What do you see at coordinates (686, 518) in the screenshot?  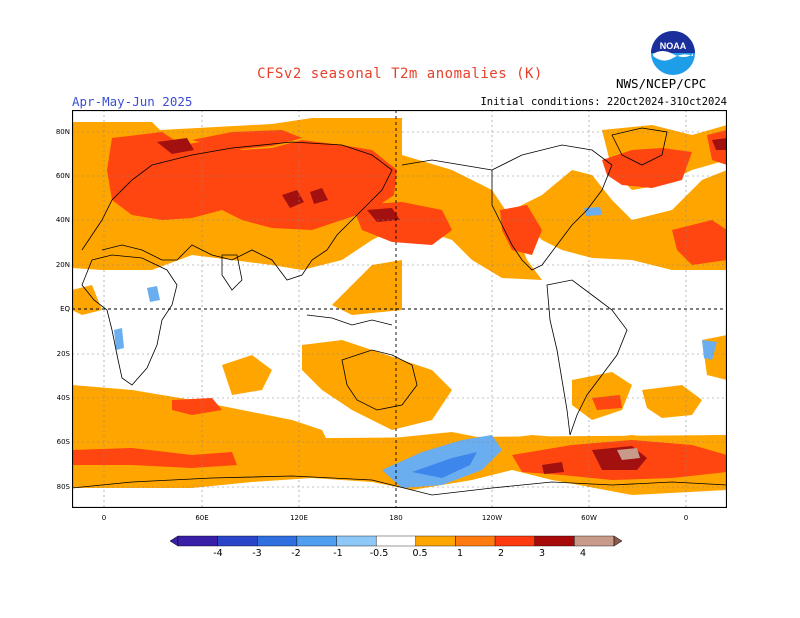 I see `lon-label-0-east: 0` at bounding box center [686, 518].